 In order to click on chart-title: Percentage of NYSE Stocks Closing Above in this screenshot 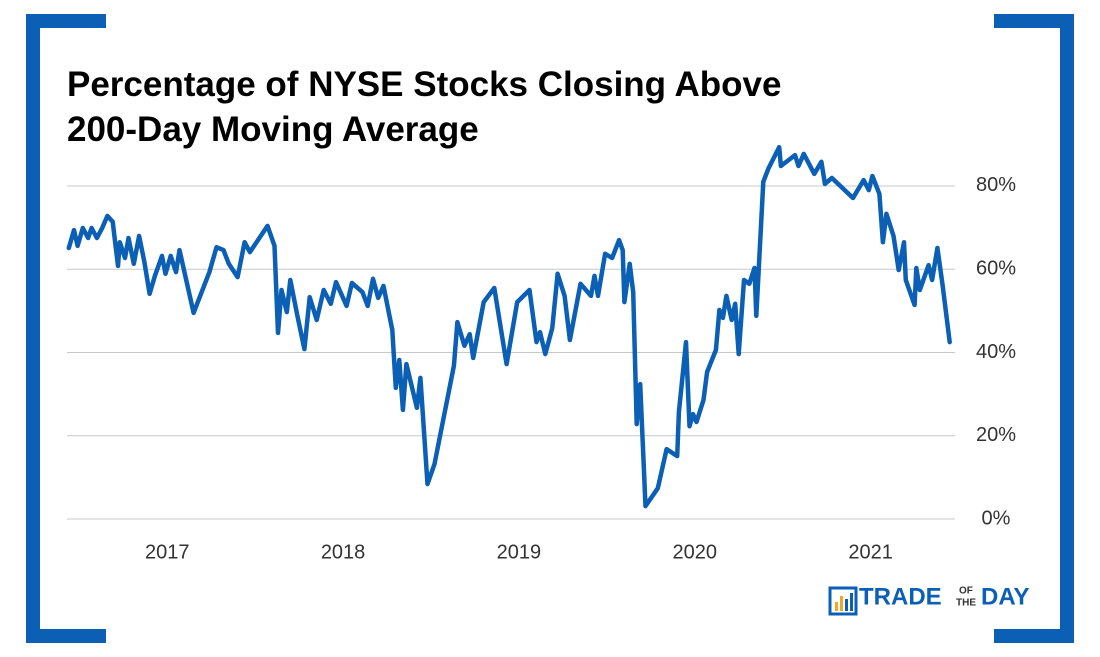, I will do `click(424, 84)`.